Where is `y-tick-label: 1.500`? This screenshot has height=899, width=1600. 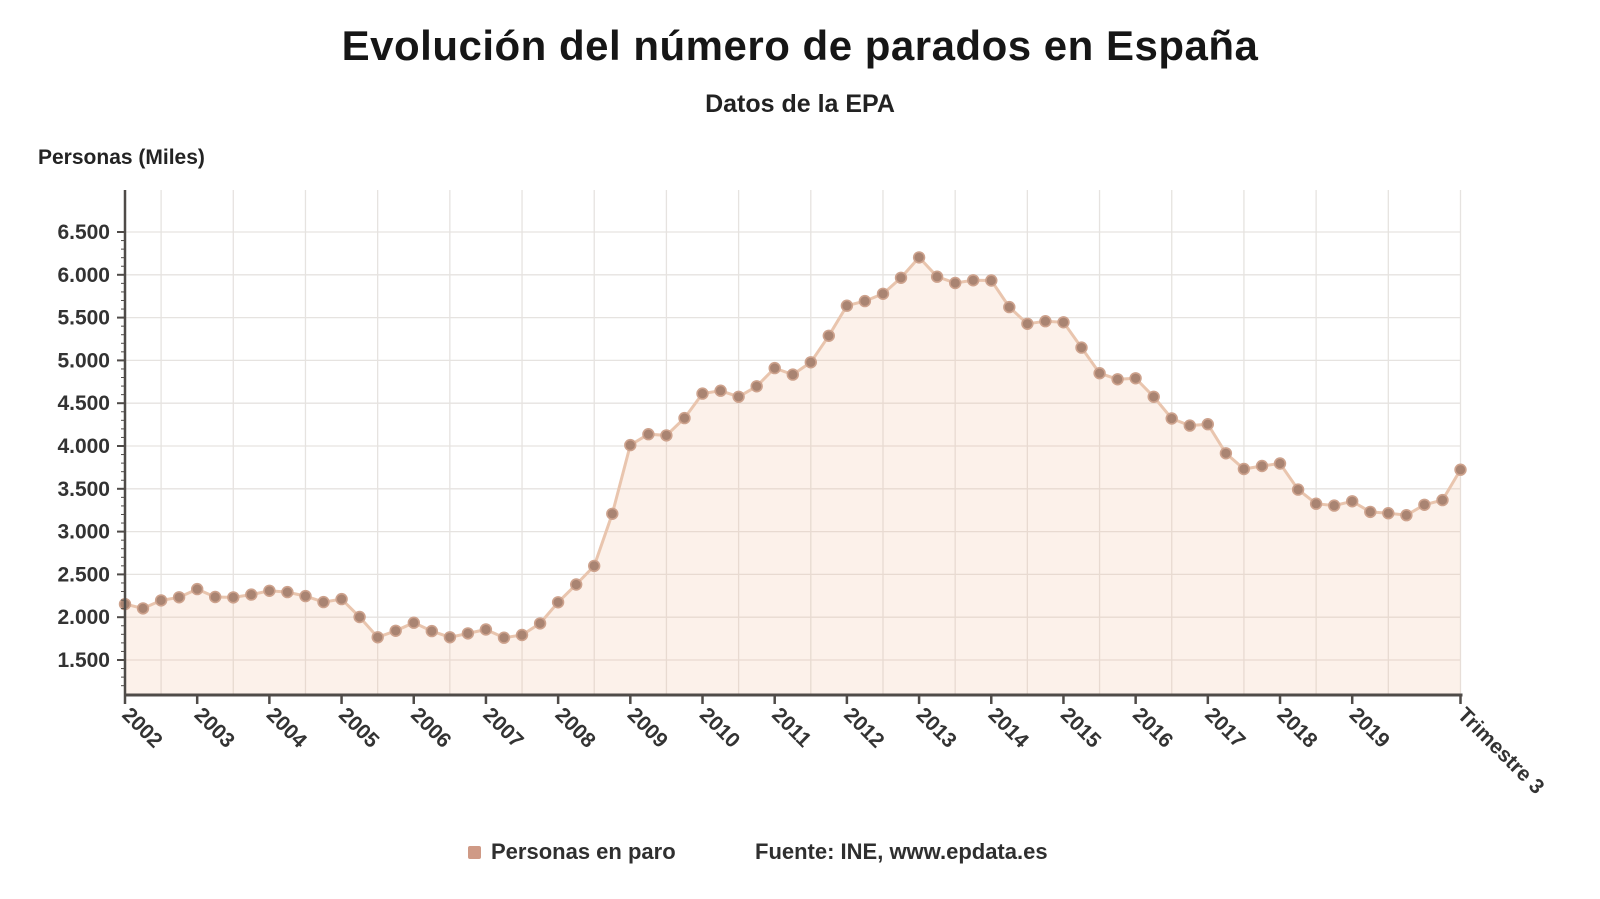
y-tick-label: 1.500 is located at coordinates (83, 660).